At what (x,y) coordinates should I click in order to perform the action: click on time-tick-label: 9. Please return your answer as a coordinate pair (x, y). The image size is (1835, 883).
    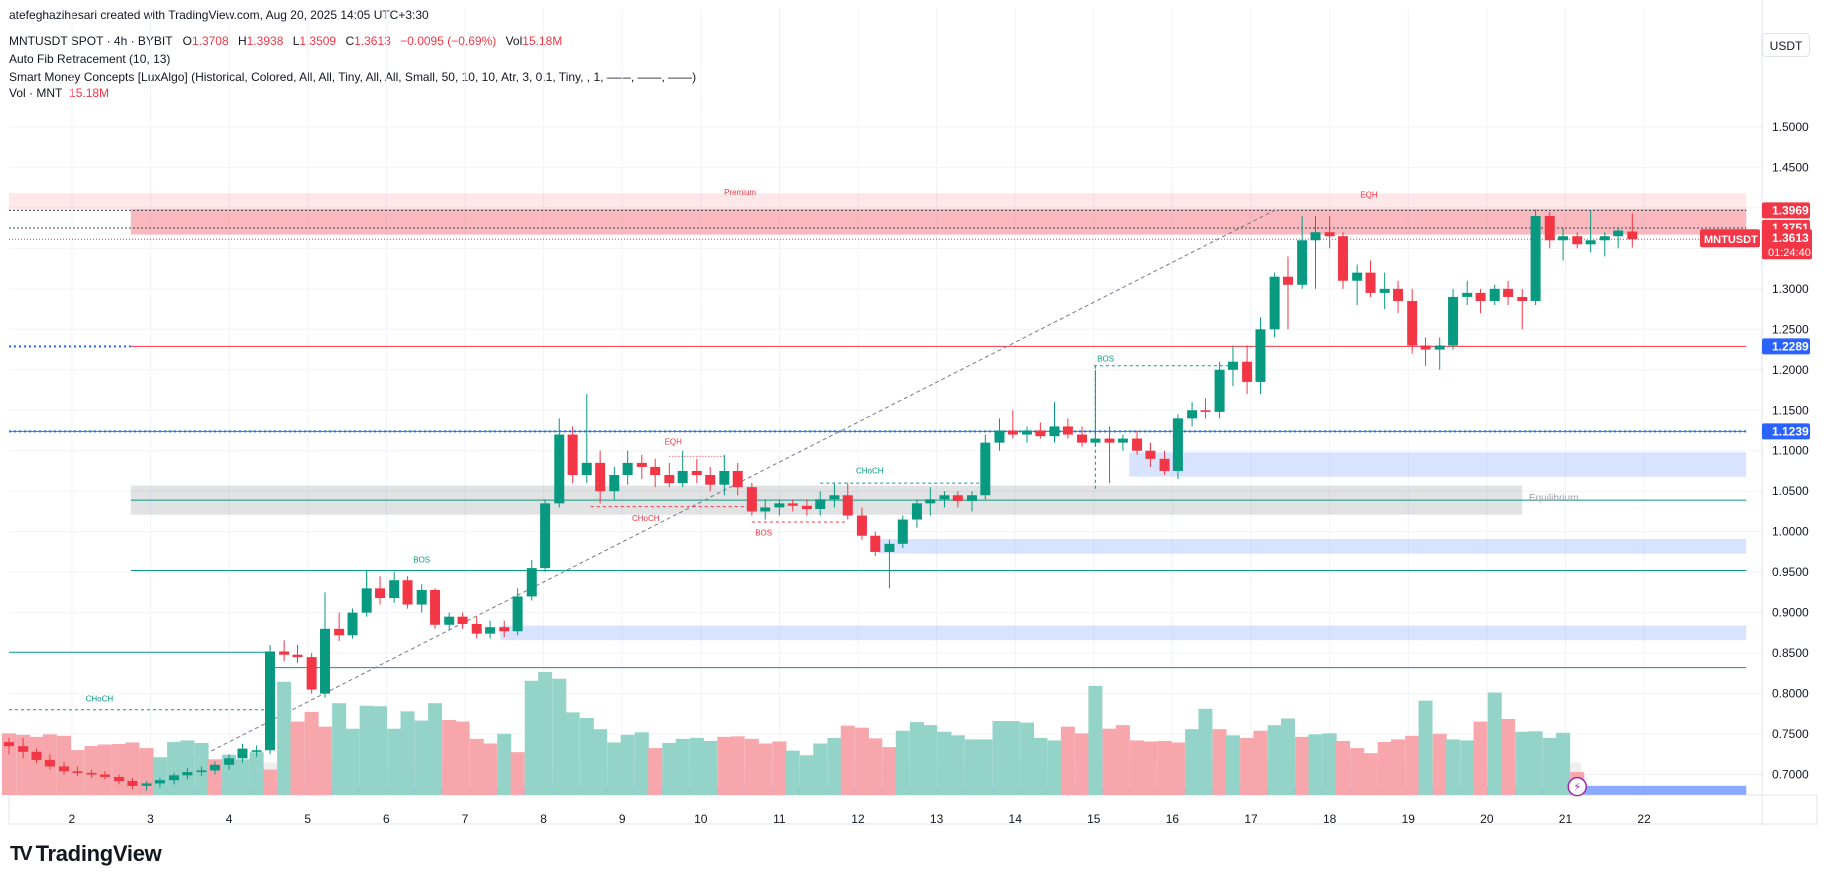
    Looking at the image, I should click on (622, 819).